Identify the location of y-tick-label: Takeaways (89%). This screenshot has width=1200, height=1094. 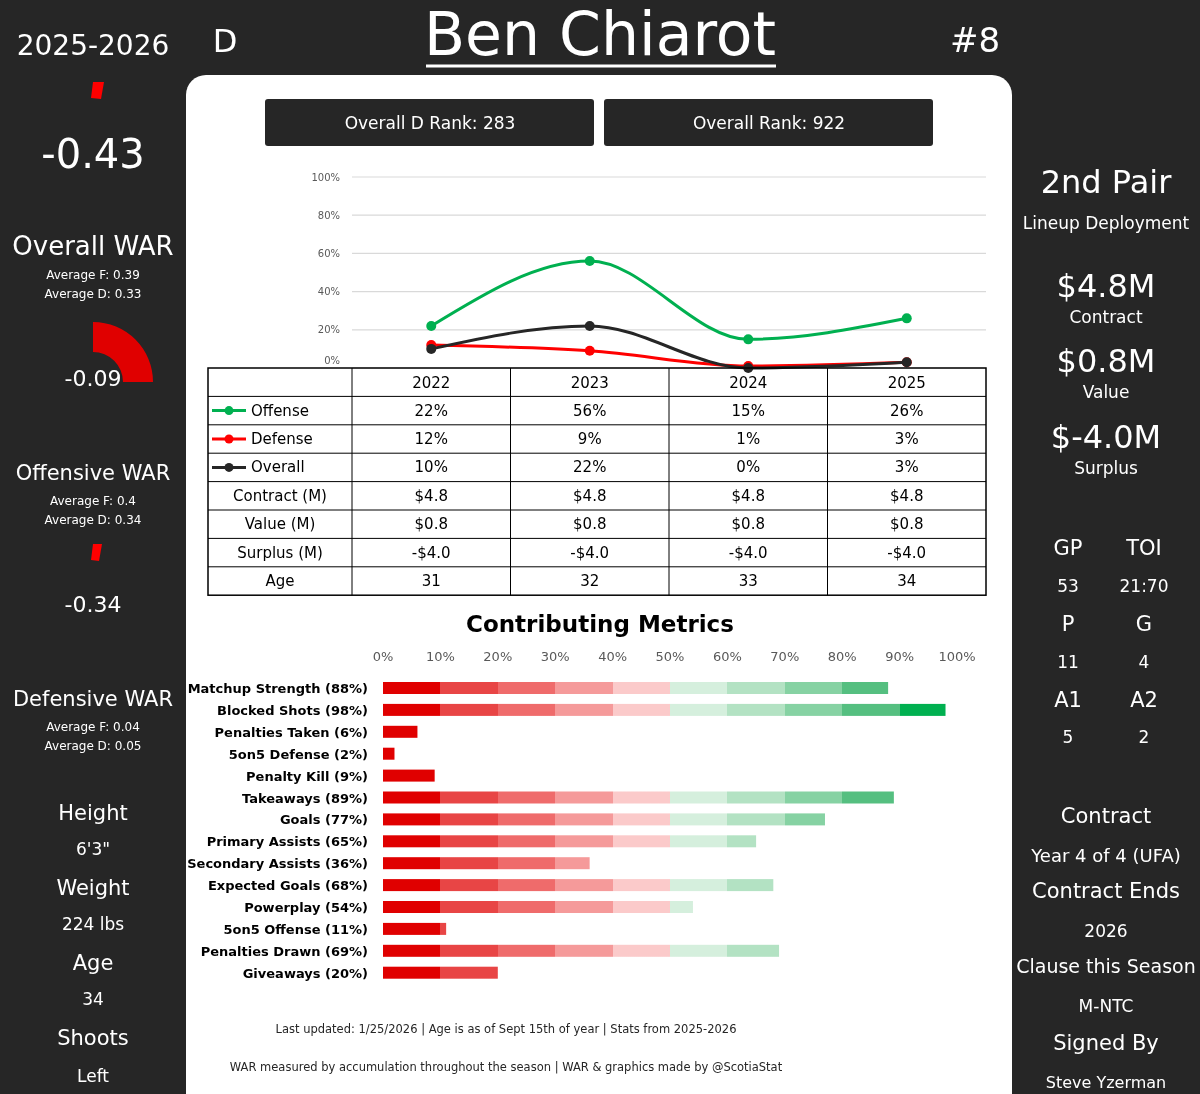
(305, 798).